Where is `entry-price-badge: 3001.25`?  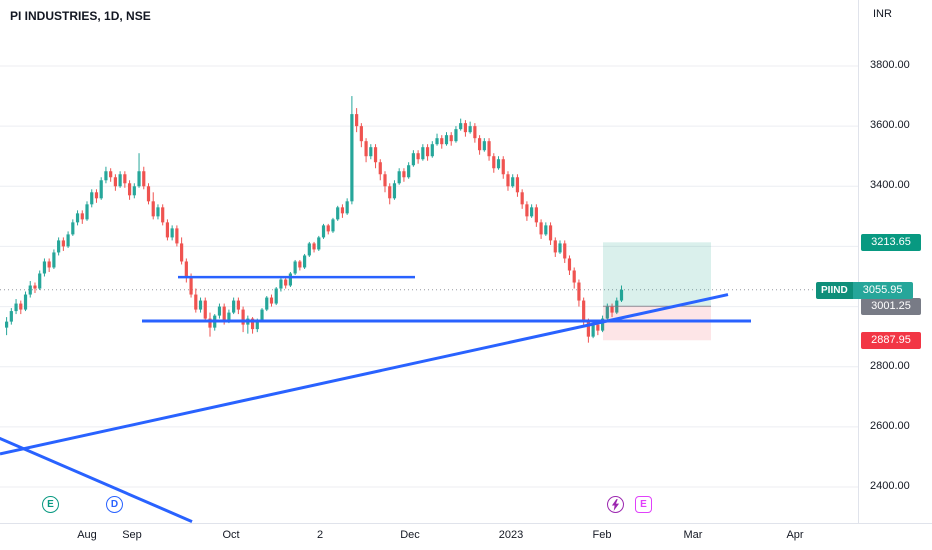
entry-price-badge: 3001.25 is located at coordinates (891, 307).